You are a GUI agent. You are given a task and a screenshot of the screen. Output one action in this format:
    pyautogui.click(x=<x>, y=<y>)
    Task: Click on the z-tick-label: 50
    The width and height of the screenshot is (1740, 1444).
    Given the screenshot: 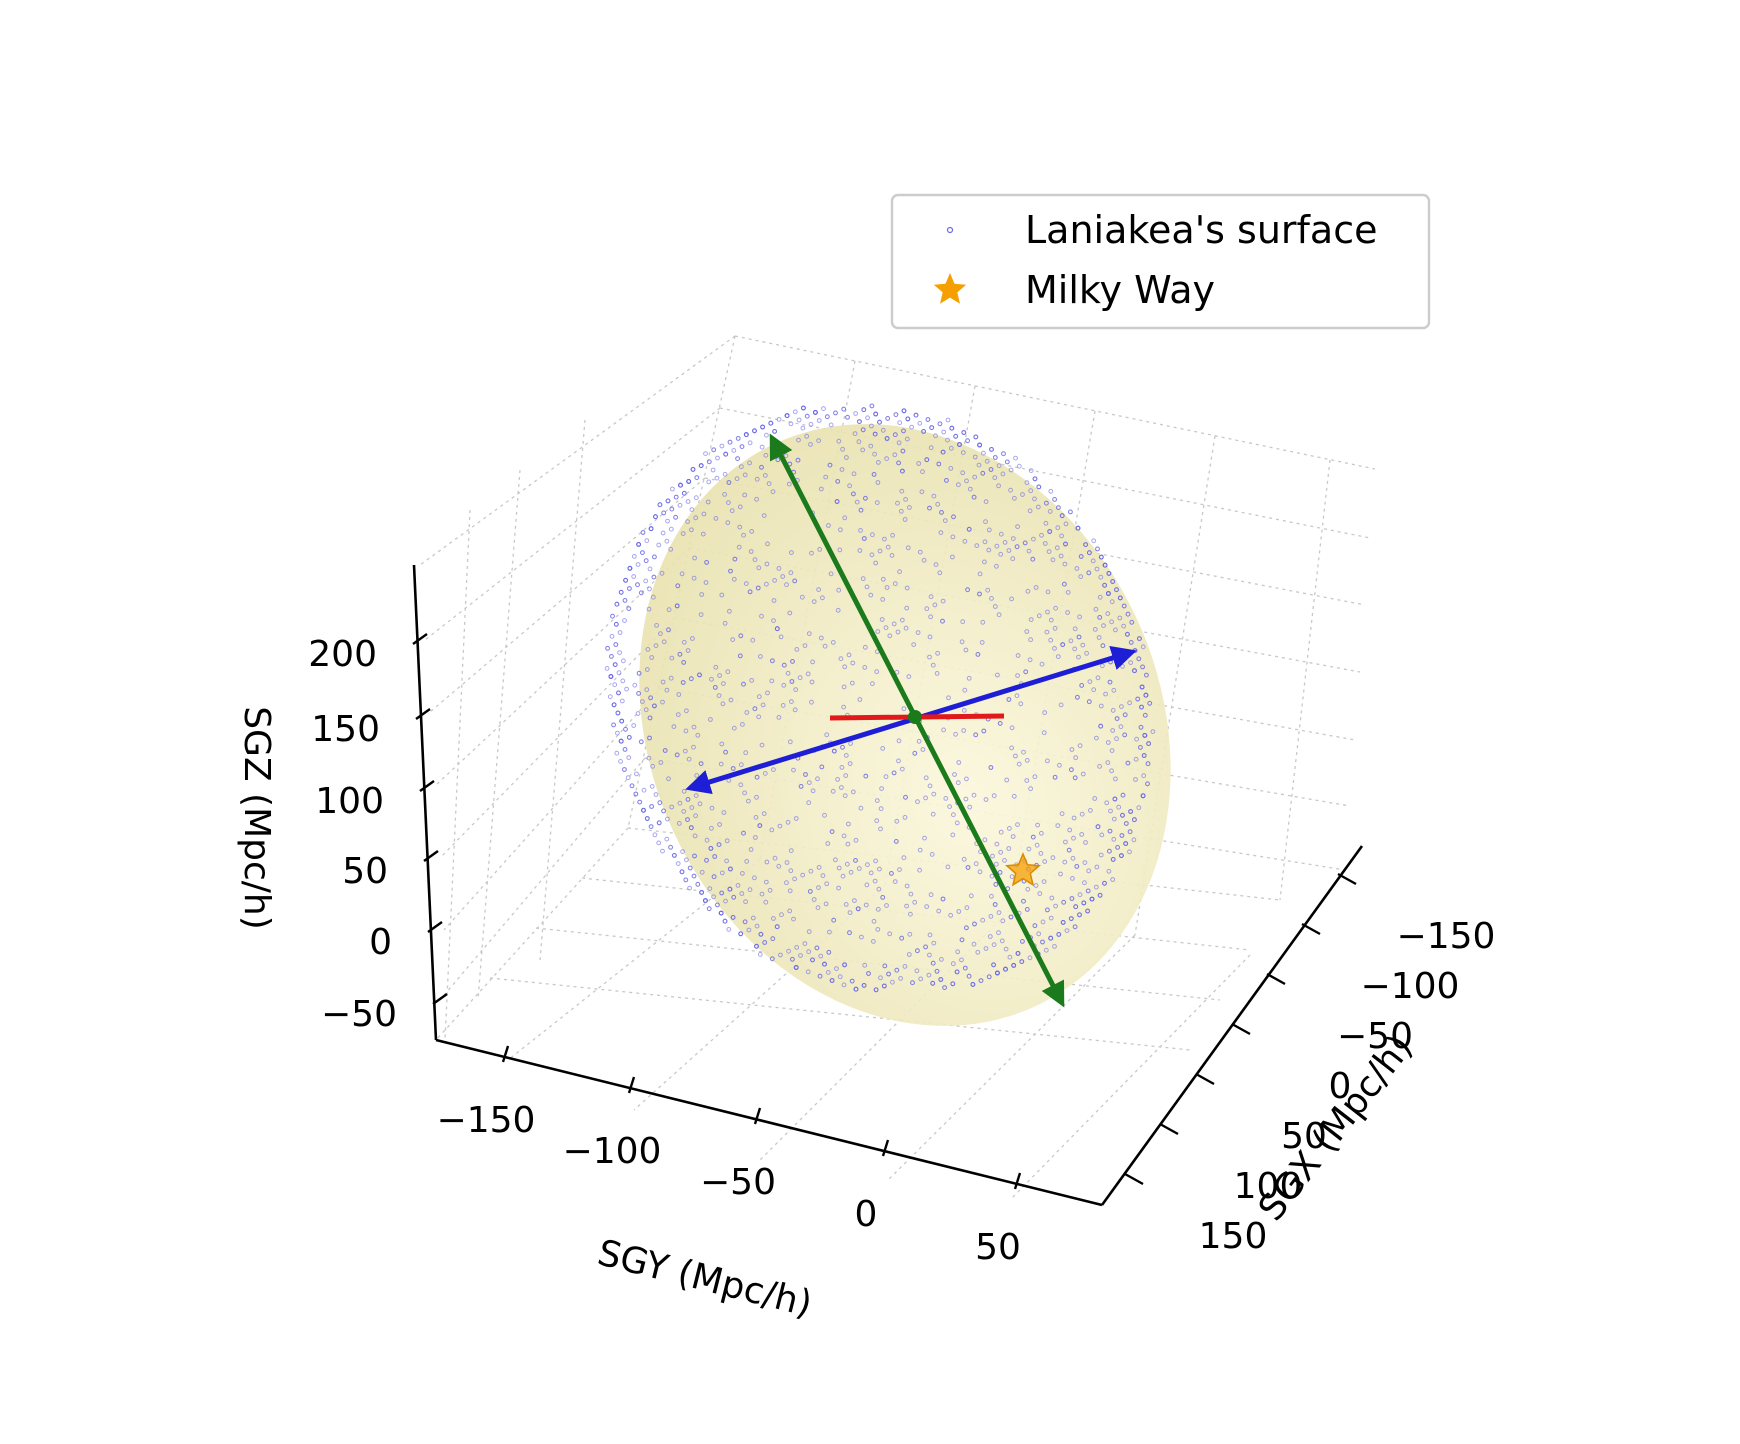 What is the action you would take?
    pyautogui.click(x=365, y=871)
    